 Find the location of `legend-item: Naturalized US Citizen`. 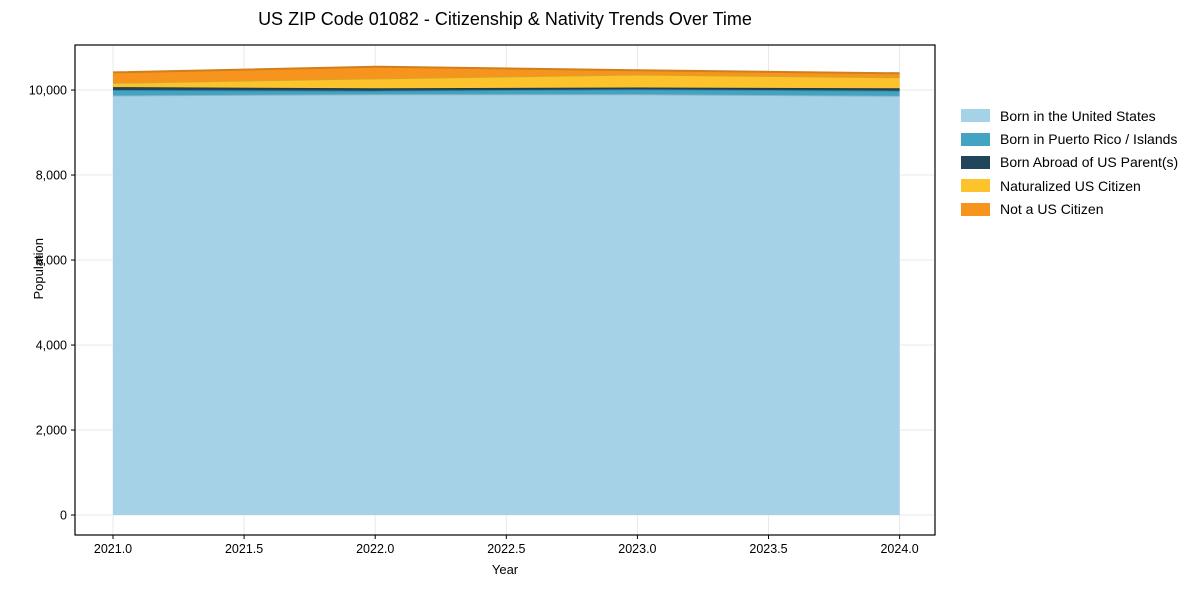

legend-item: Naturalized US Citizen is located at coordinates (1069, 185).